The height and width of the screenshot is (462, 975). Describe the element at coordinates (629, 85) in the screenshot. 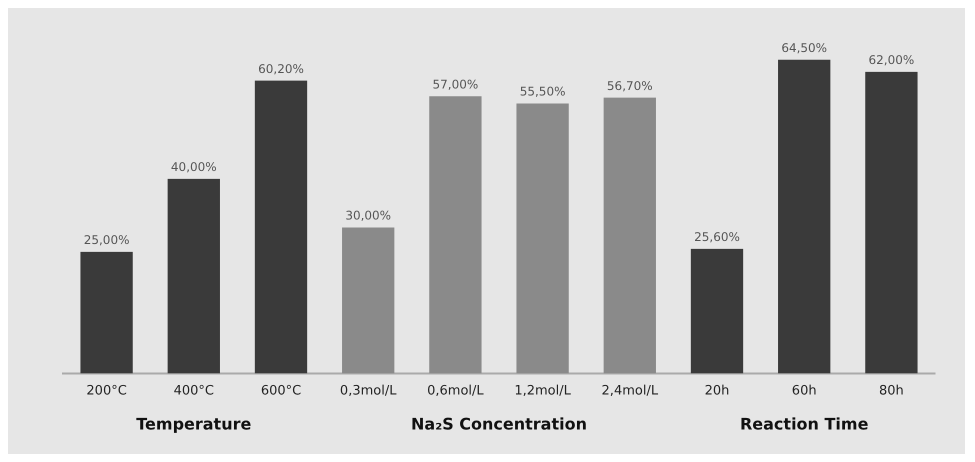

I see `data-label: 56,70%` at that location.